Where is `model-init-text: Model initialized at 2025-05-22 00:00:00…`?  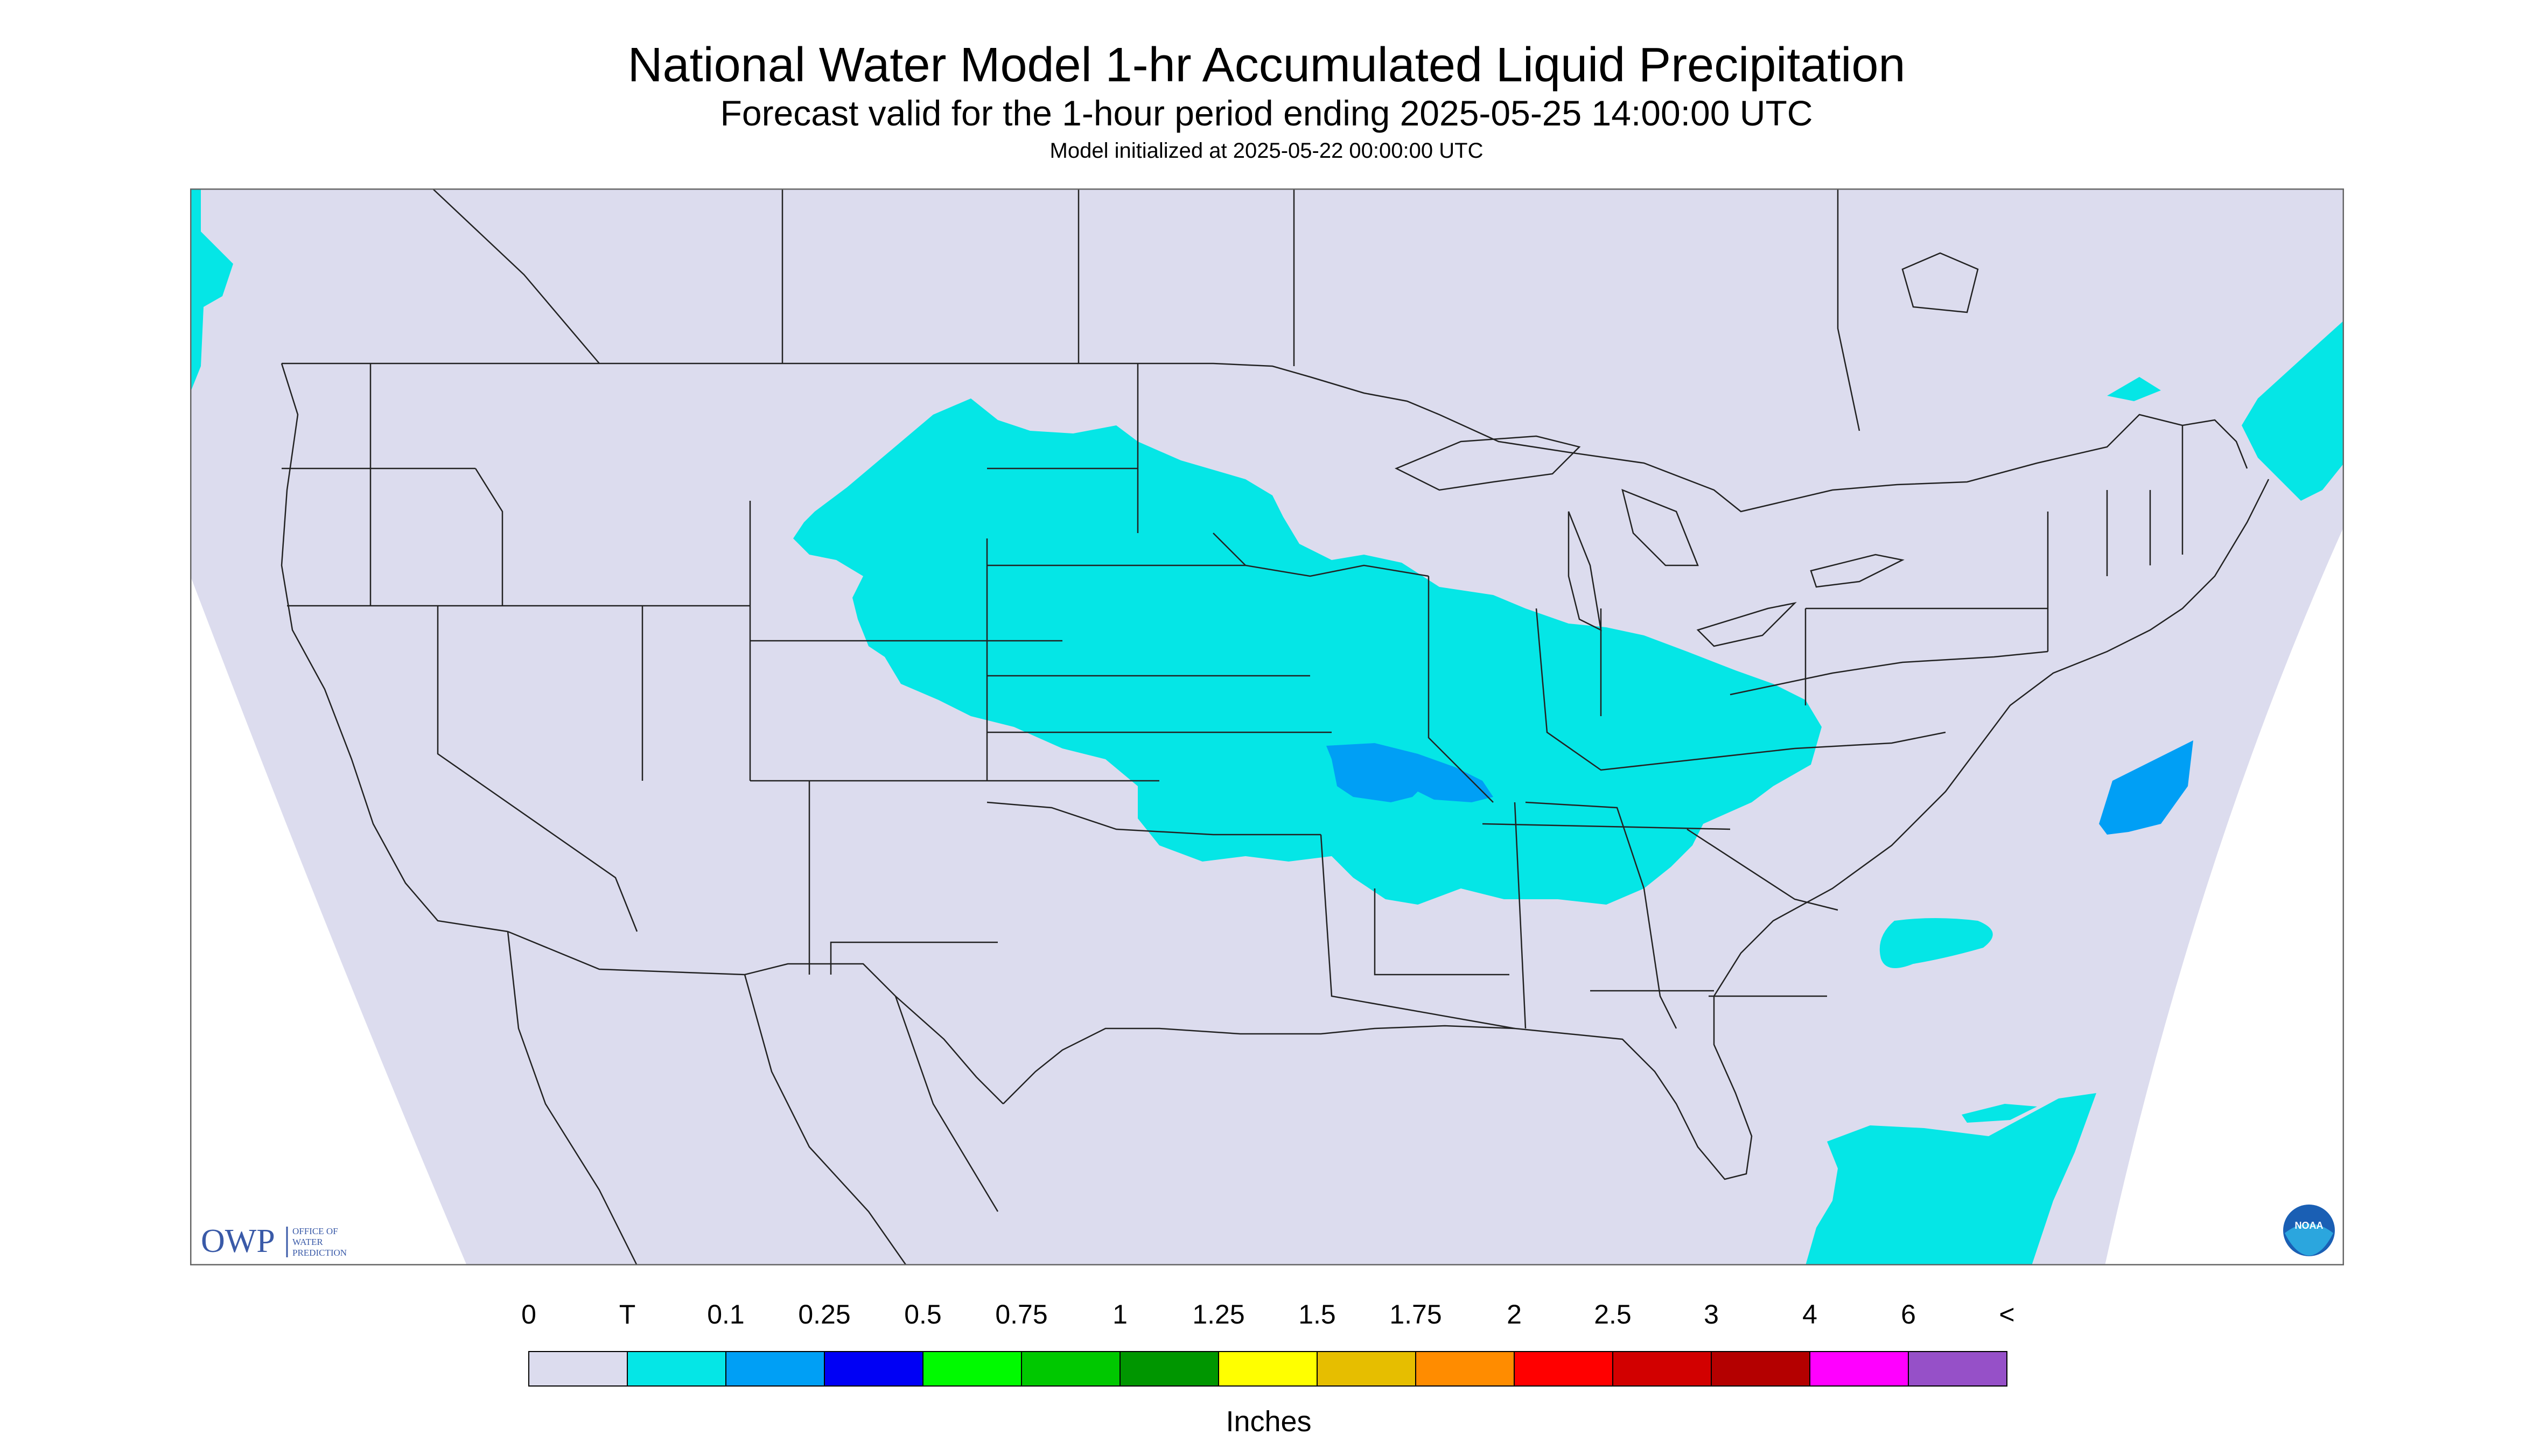
model-init-text: Model initialized at 2025-05-22 00:00:00… is located at coordinates (1266, 151).